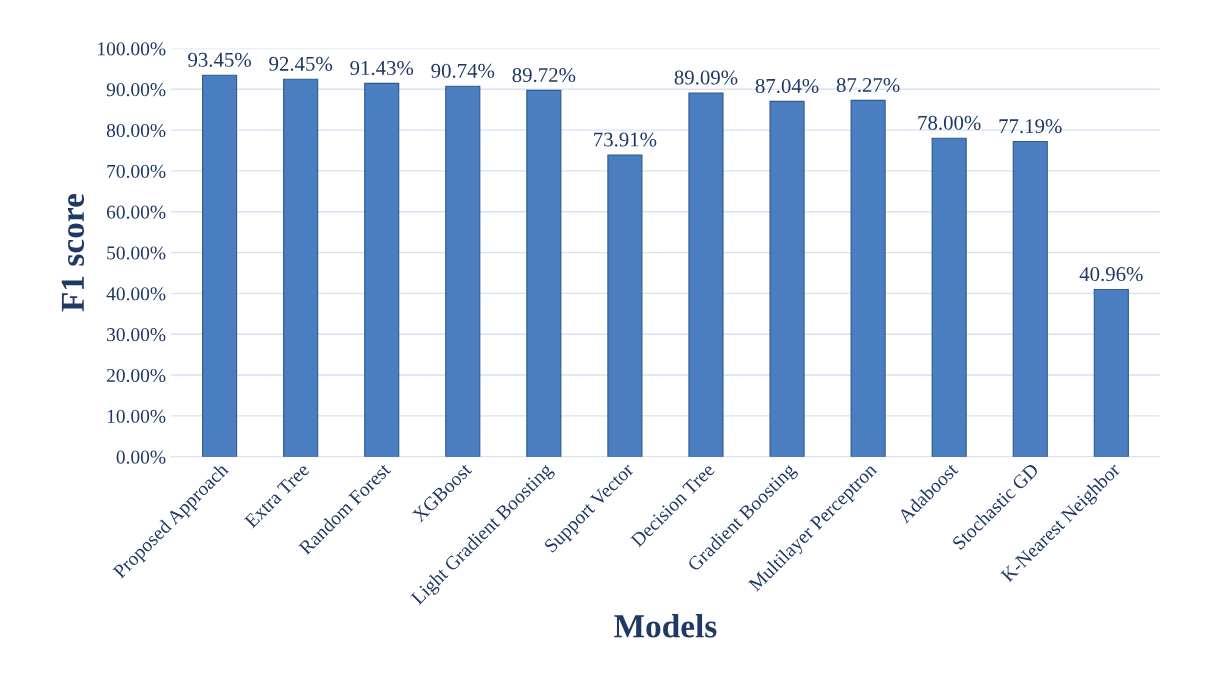 This screenshot has width=1221, height=692. I want to click on data-label: 91.43%, so click(382, 68).